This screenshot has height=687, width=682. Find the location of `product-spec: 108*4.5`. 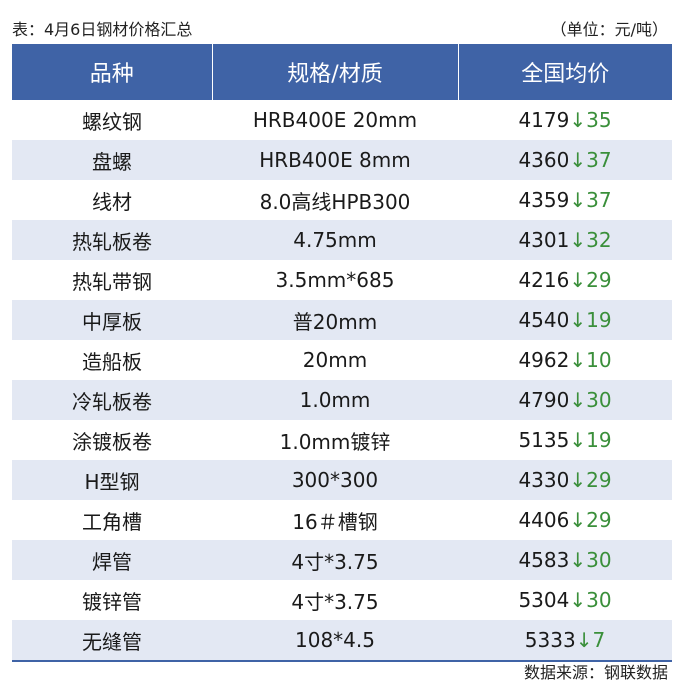

product-spec: 108*4.5 is located at coordinates (335, 641).